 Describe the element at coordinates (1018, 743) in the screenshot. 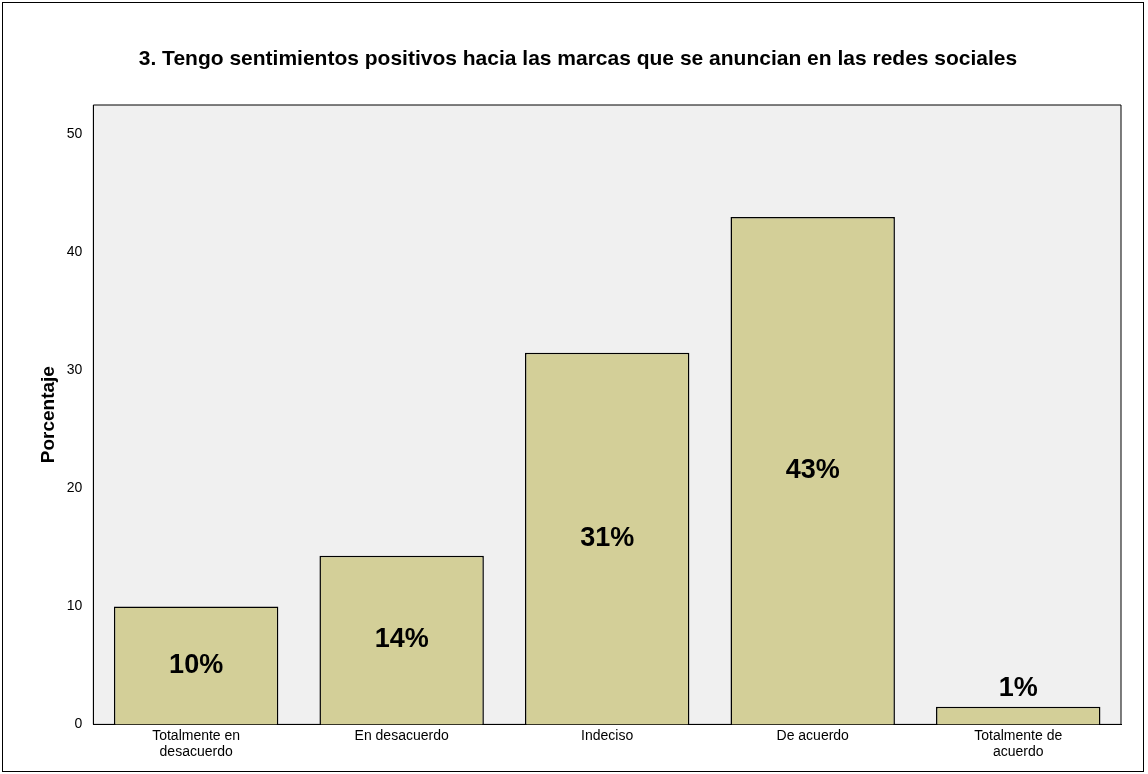

I see `x-tick-label: Totalmente de acuerdo` at that location.